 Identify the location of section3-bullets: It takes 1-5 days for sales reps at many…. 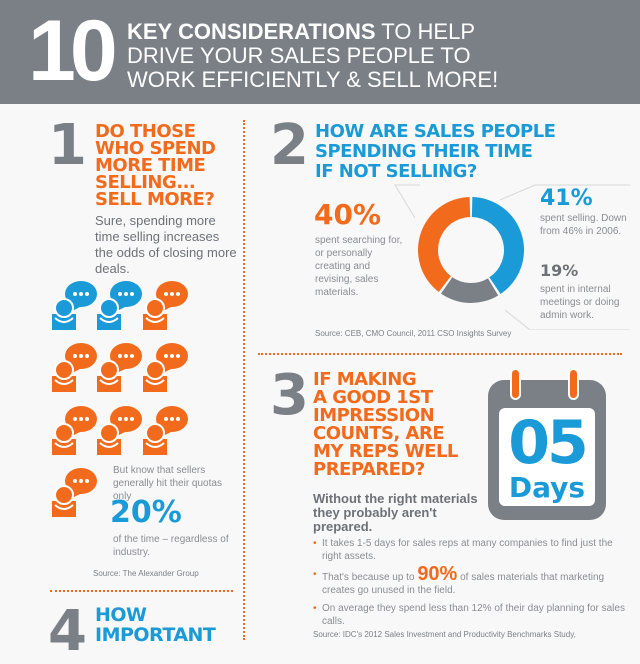
(469, 585).